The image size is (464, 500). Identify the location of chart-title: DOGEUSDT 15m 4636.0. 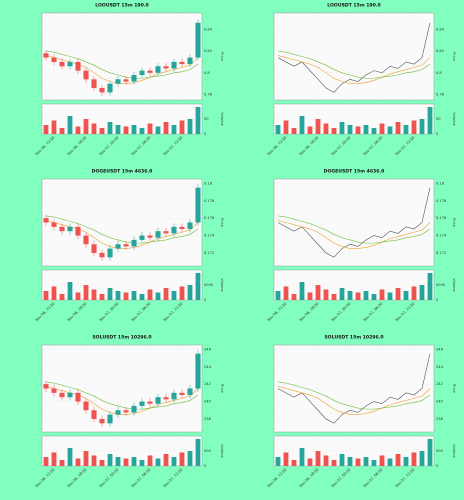
(354, 172).